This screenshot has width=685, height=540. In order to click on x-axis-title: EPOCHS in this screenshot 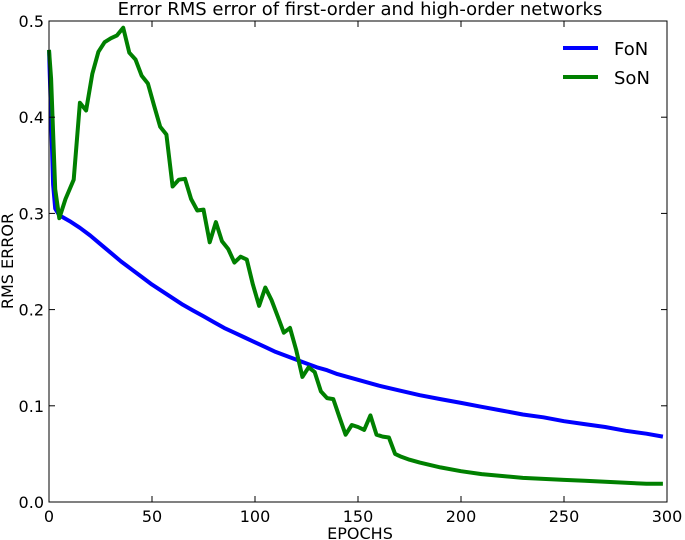, I will do `click(360, 532)`.